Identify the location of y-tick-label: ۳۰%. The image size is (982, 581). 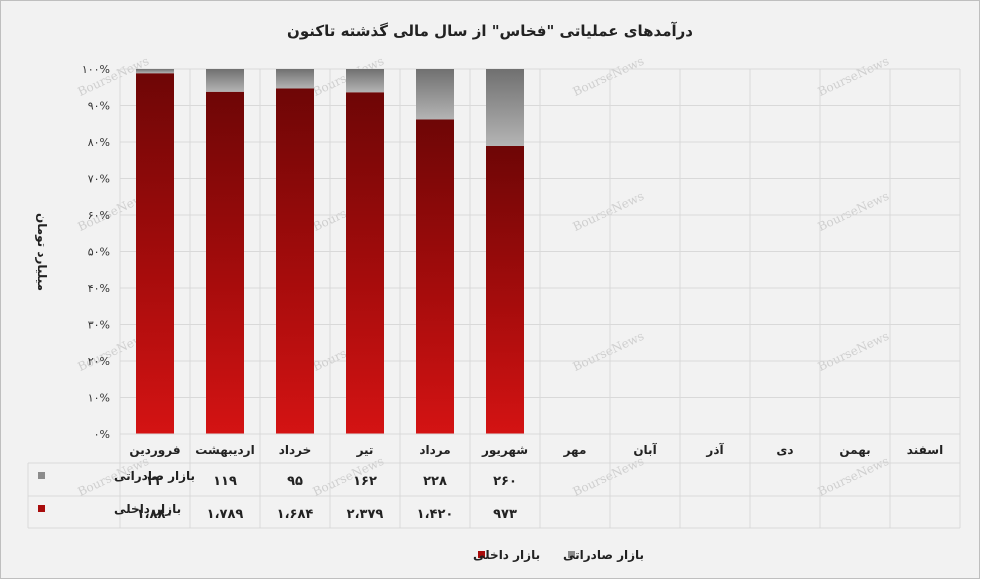
(99, 325).